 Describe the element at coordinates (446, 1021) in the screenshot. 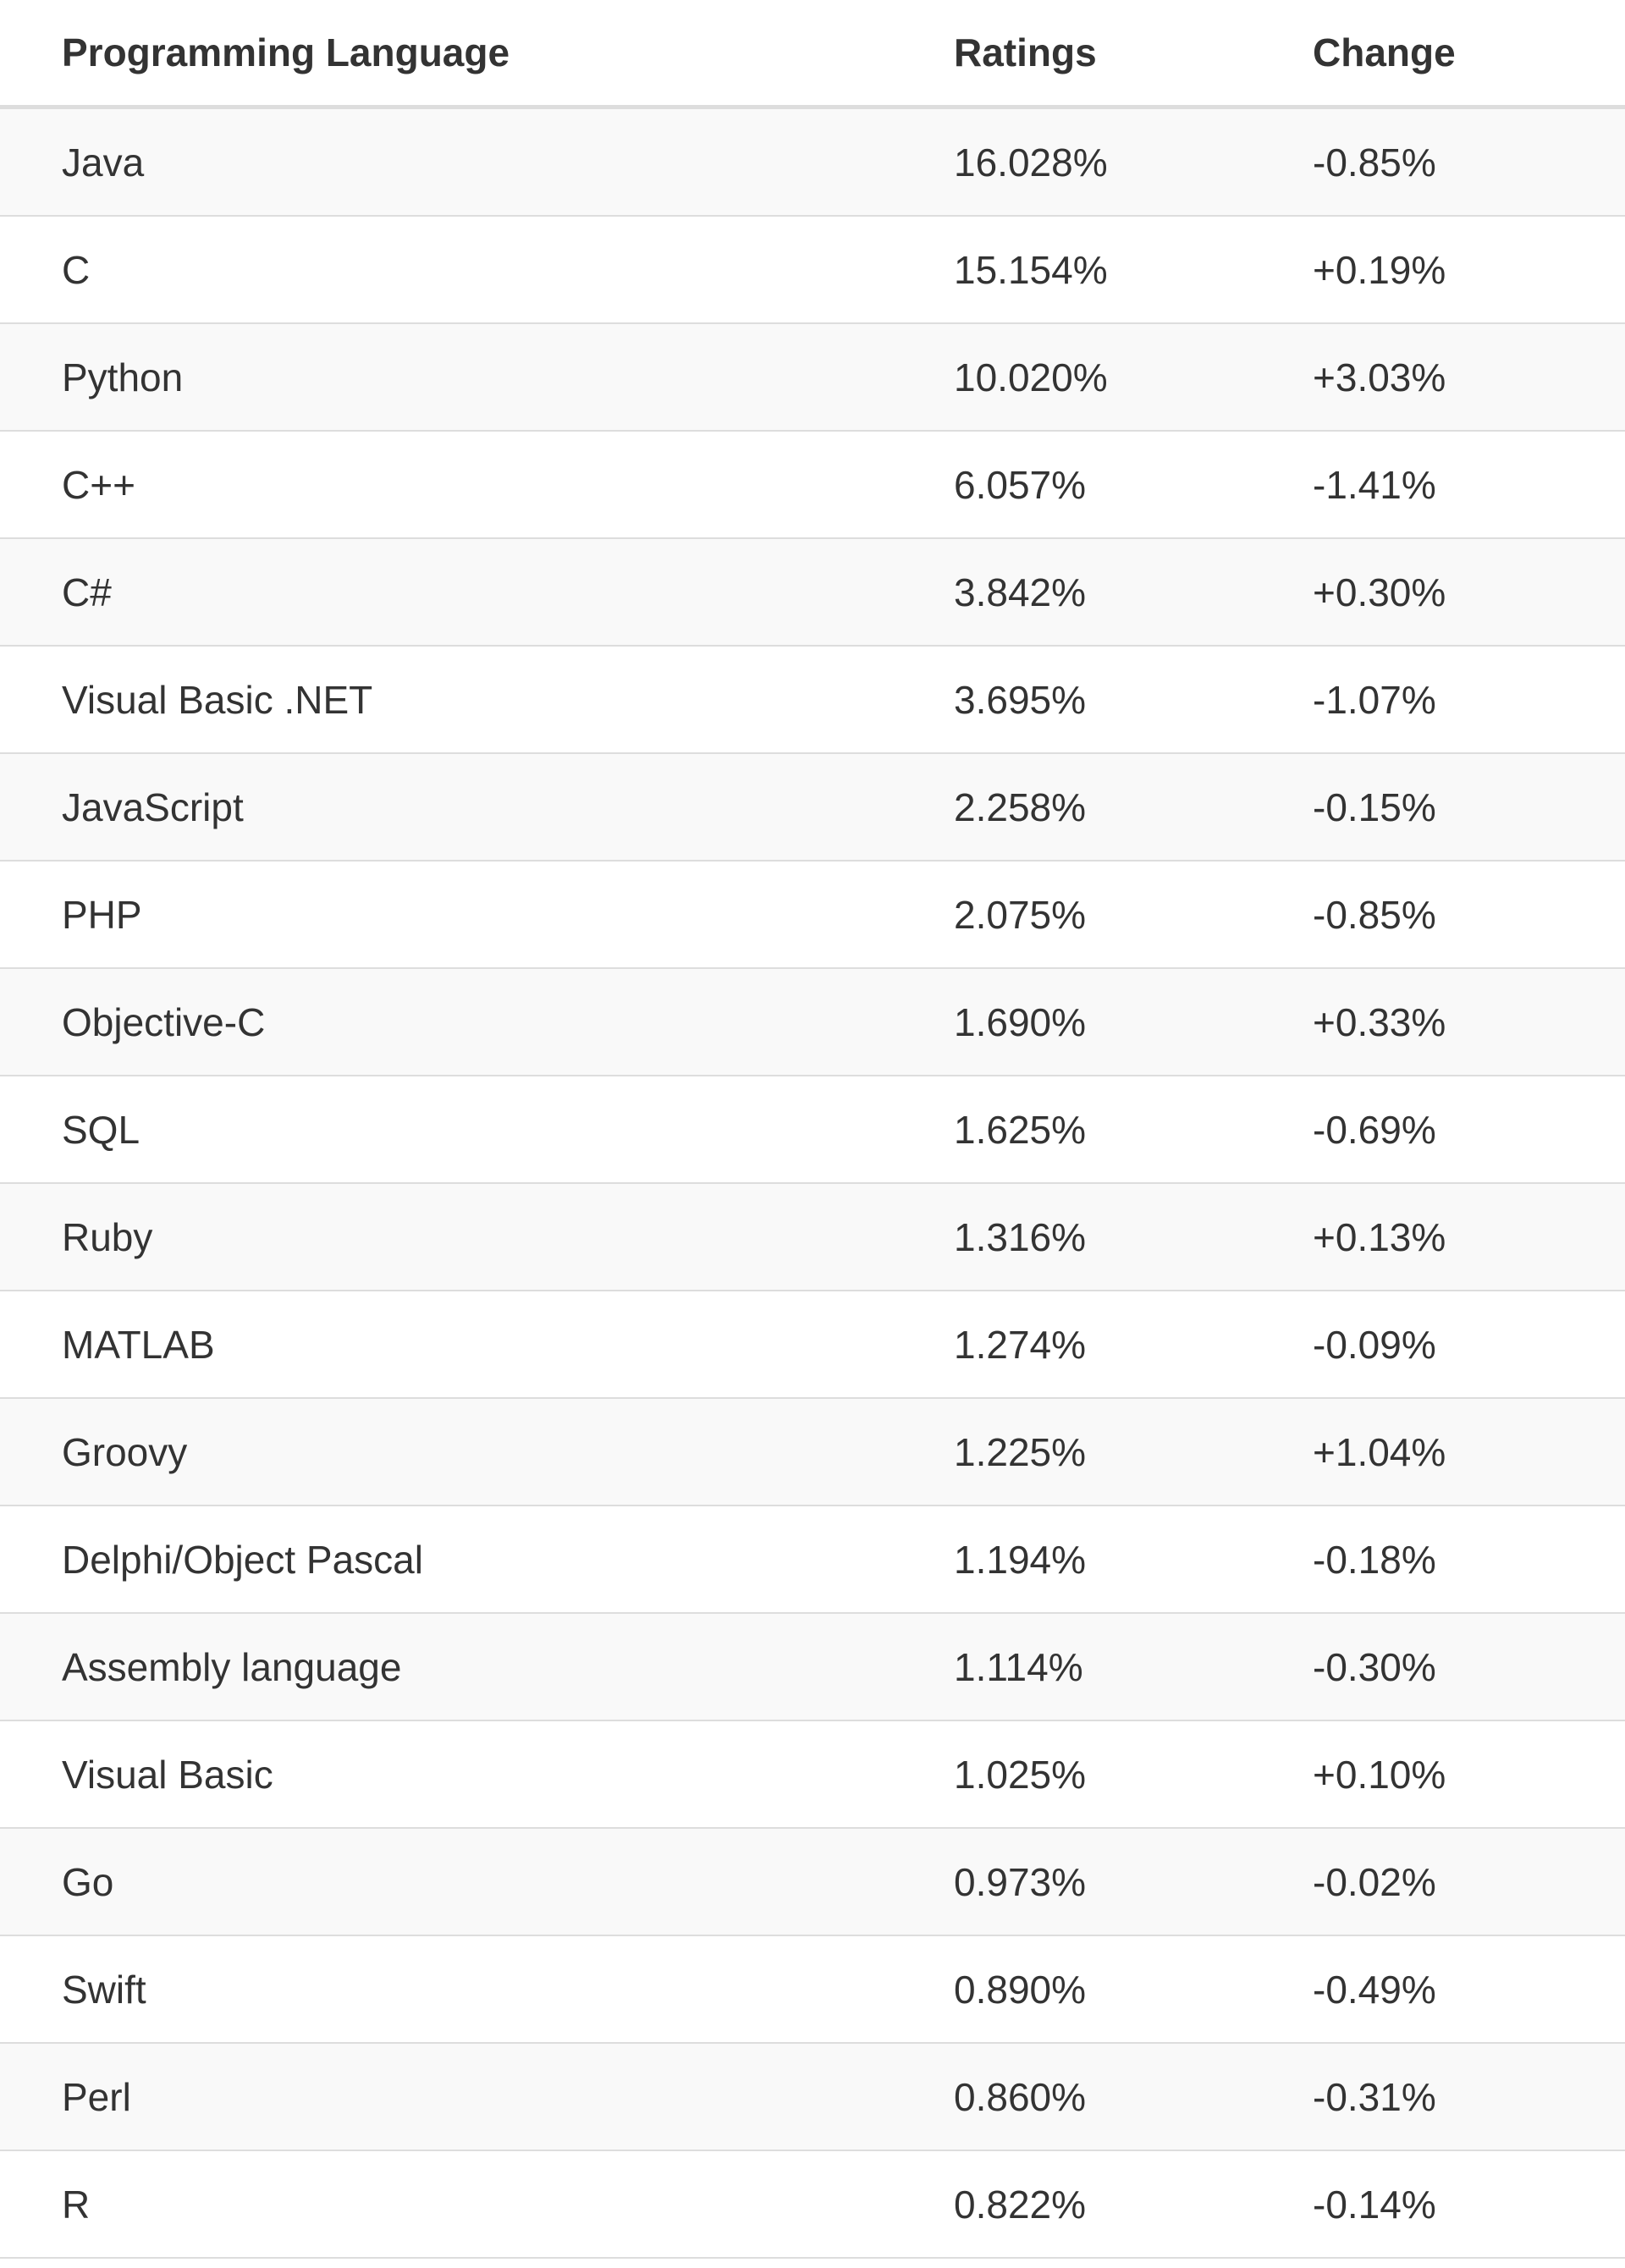

I see `cell-language: Objective-C` at that location.